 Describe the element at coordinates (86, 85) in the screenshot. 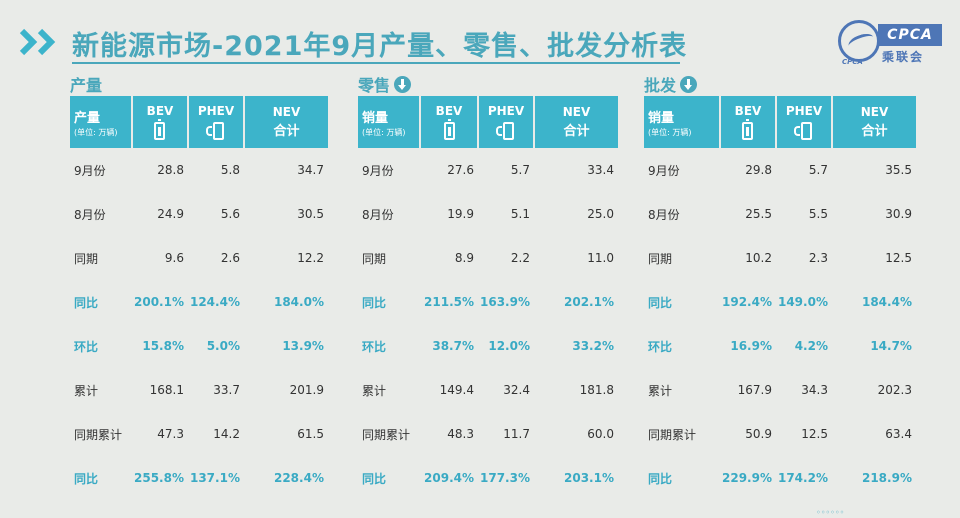

I see `section-title-text: 产量` at that location.